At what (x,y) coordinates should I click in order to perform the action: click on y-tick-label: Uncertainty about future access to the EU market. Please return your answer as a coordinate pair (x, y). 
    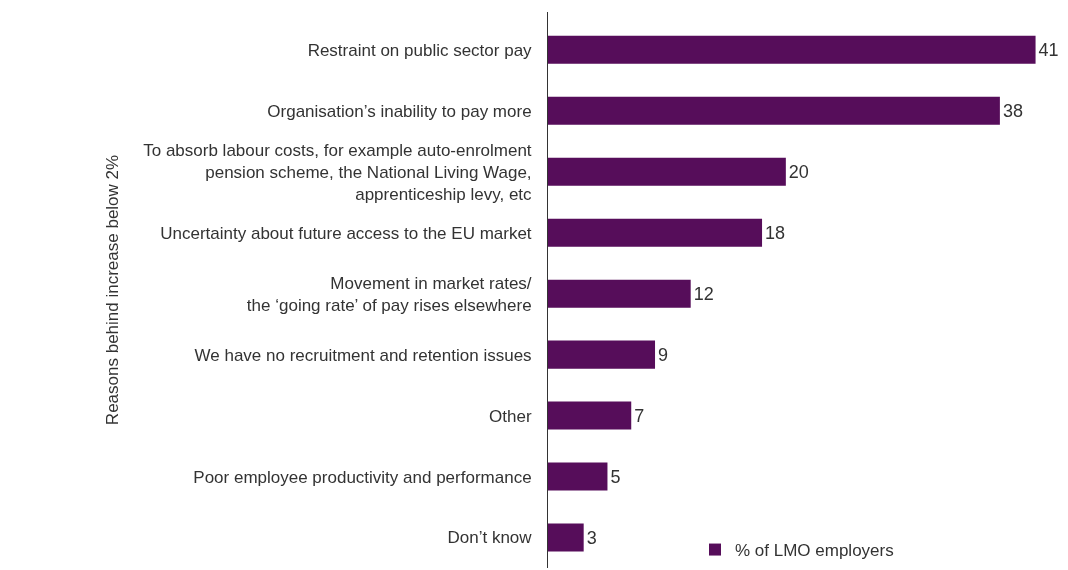
    Looking at the image, I should click on (346, 233).